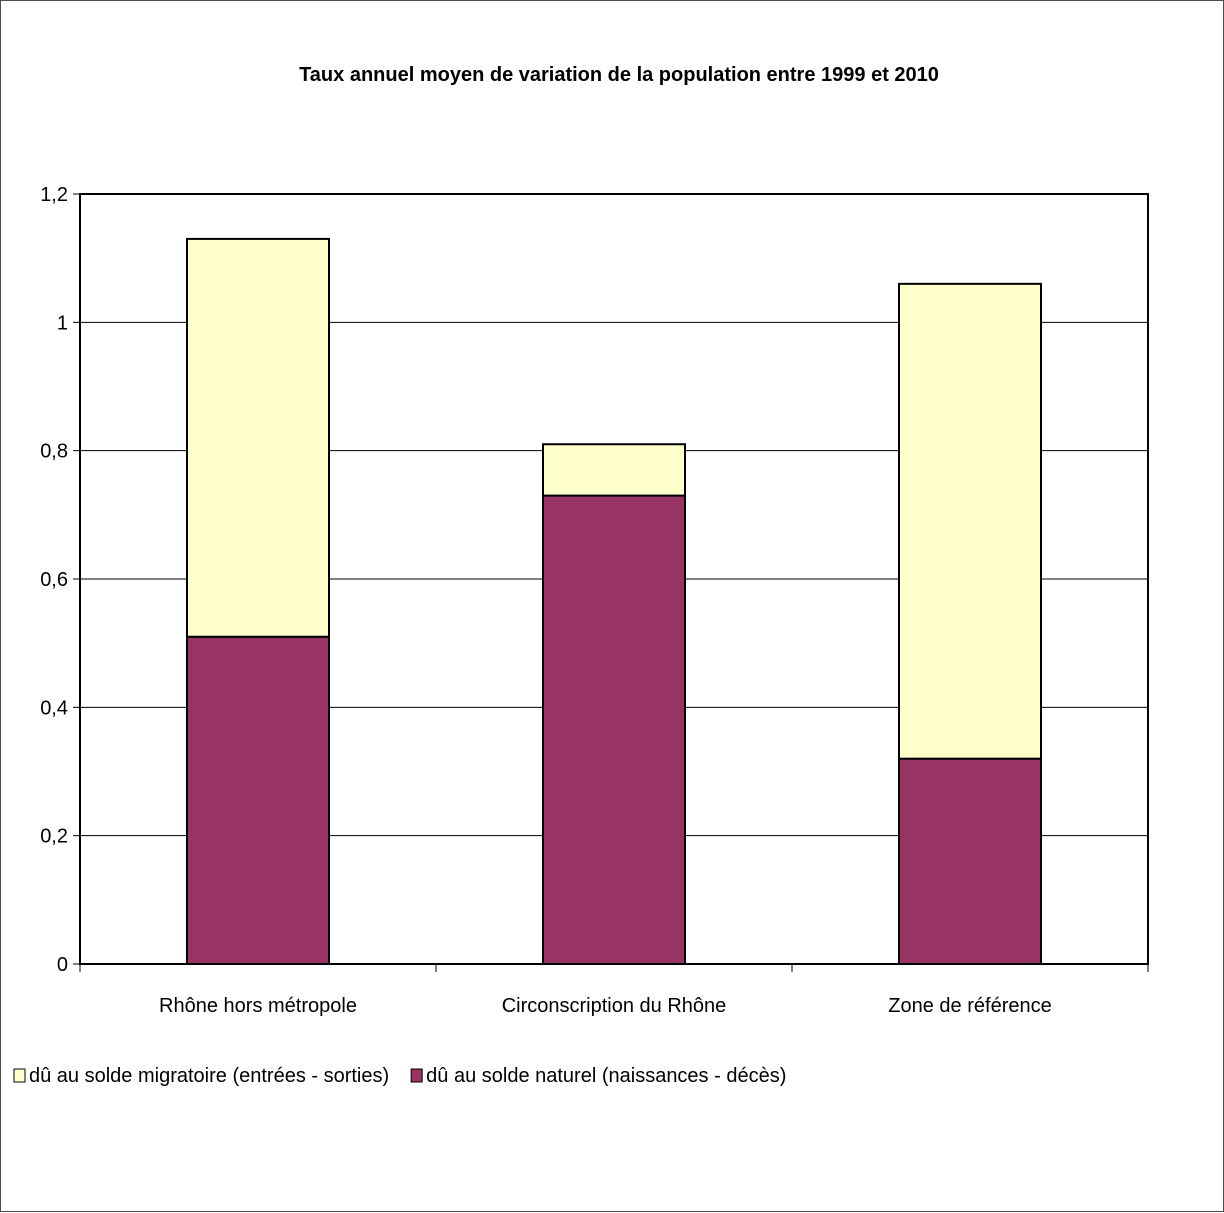 Image resolution: width=1224 pixels, height=1213 pixels. I want to click on y-tick-label: 0,6, so click(54, 580).